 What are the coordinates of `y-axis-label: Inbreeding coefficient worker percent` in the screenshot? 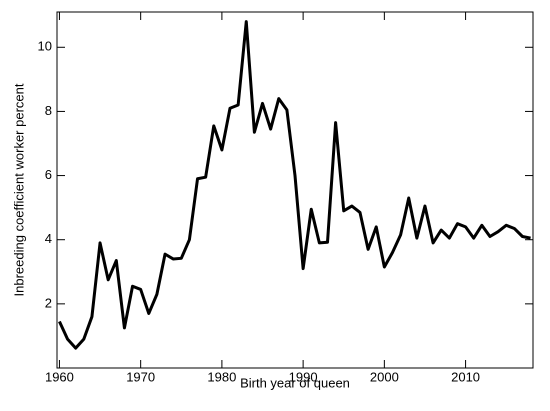 It's located at (18, 189).